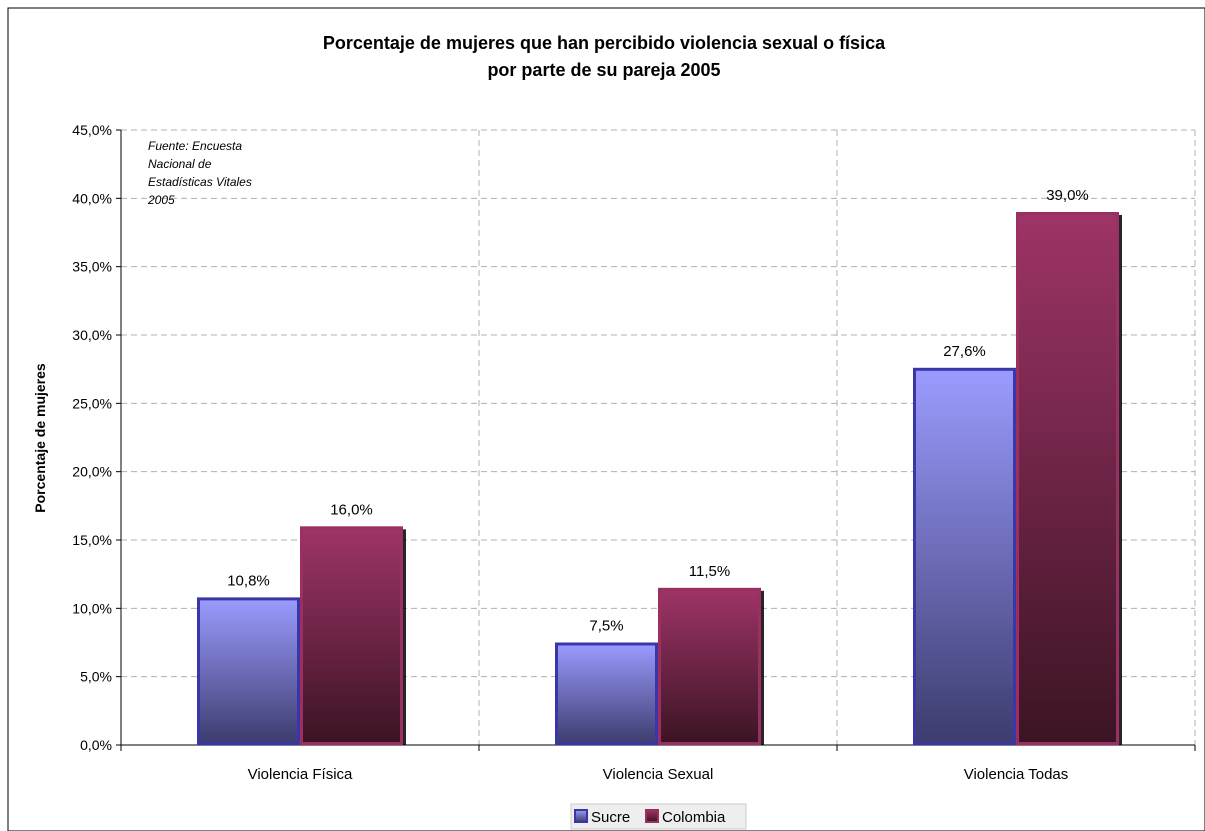 This screenshot has height=831, width=1205. What do you see at coordinates (92, 403) in the screenshot?
I see `y-tick-label: 25,0%` at bounding box center [92, 403].